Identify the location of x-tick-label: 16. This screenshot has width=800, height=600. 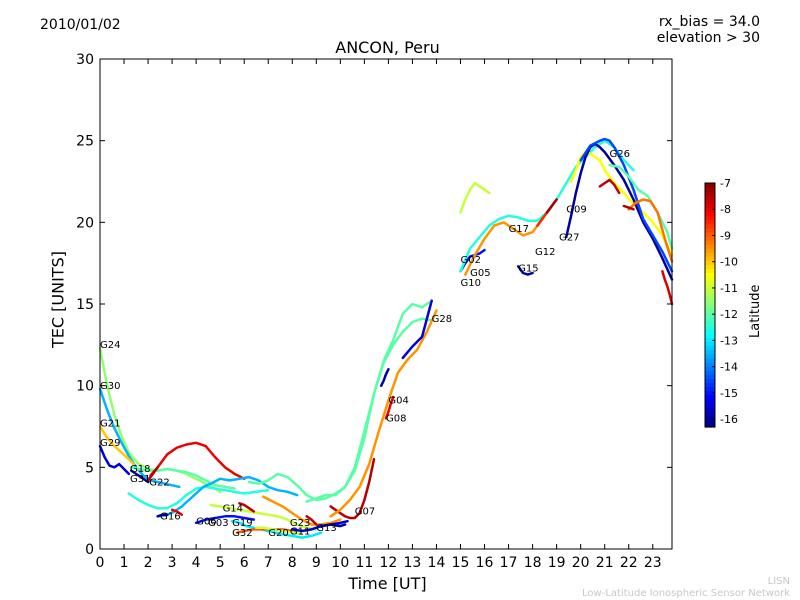
(485, 563).